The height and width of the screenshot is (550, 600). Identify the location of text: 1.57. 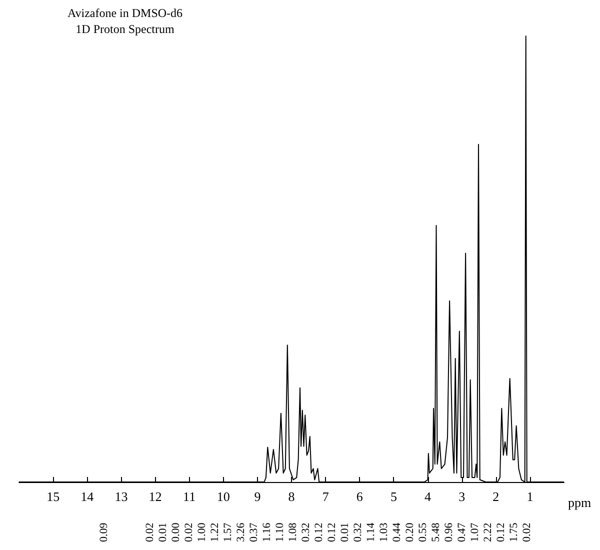
(228, 532).